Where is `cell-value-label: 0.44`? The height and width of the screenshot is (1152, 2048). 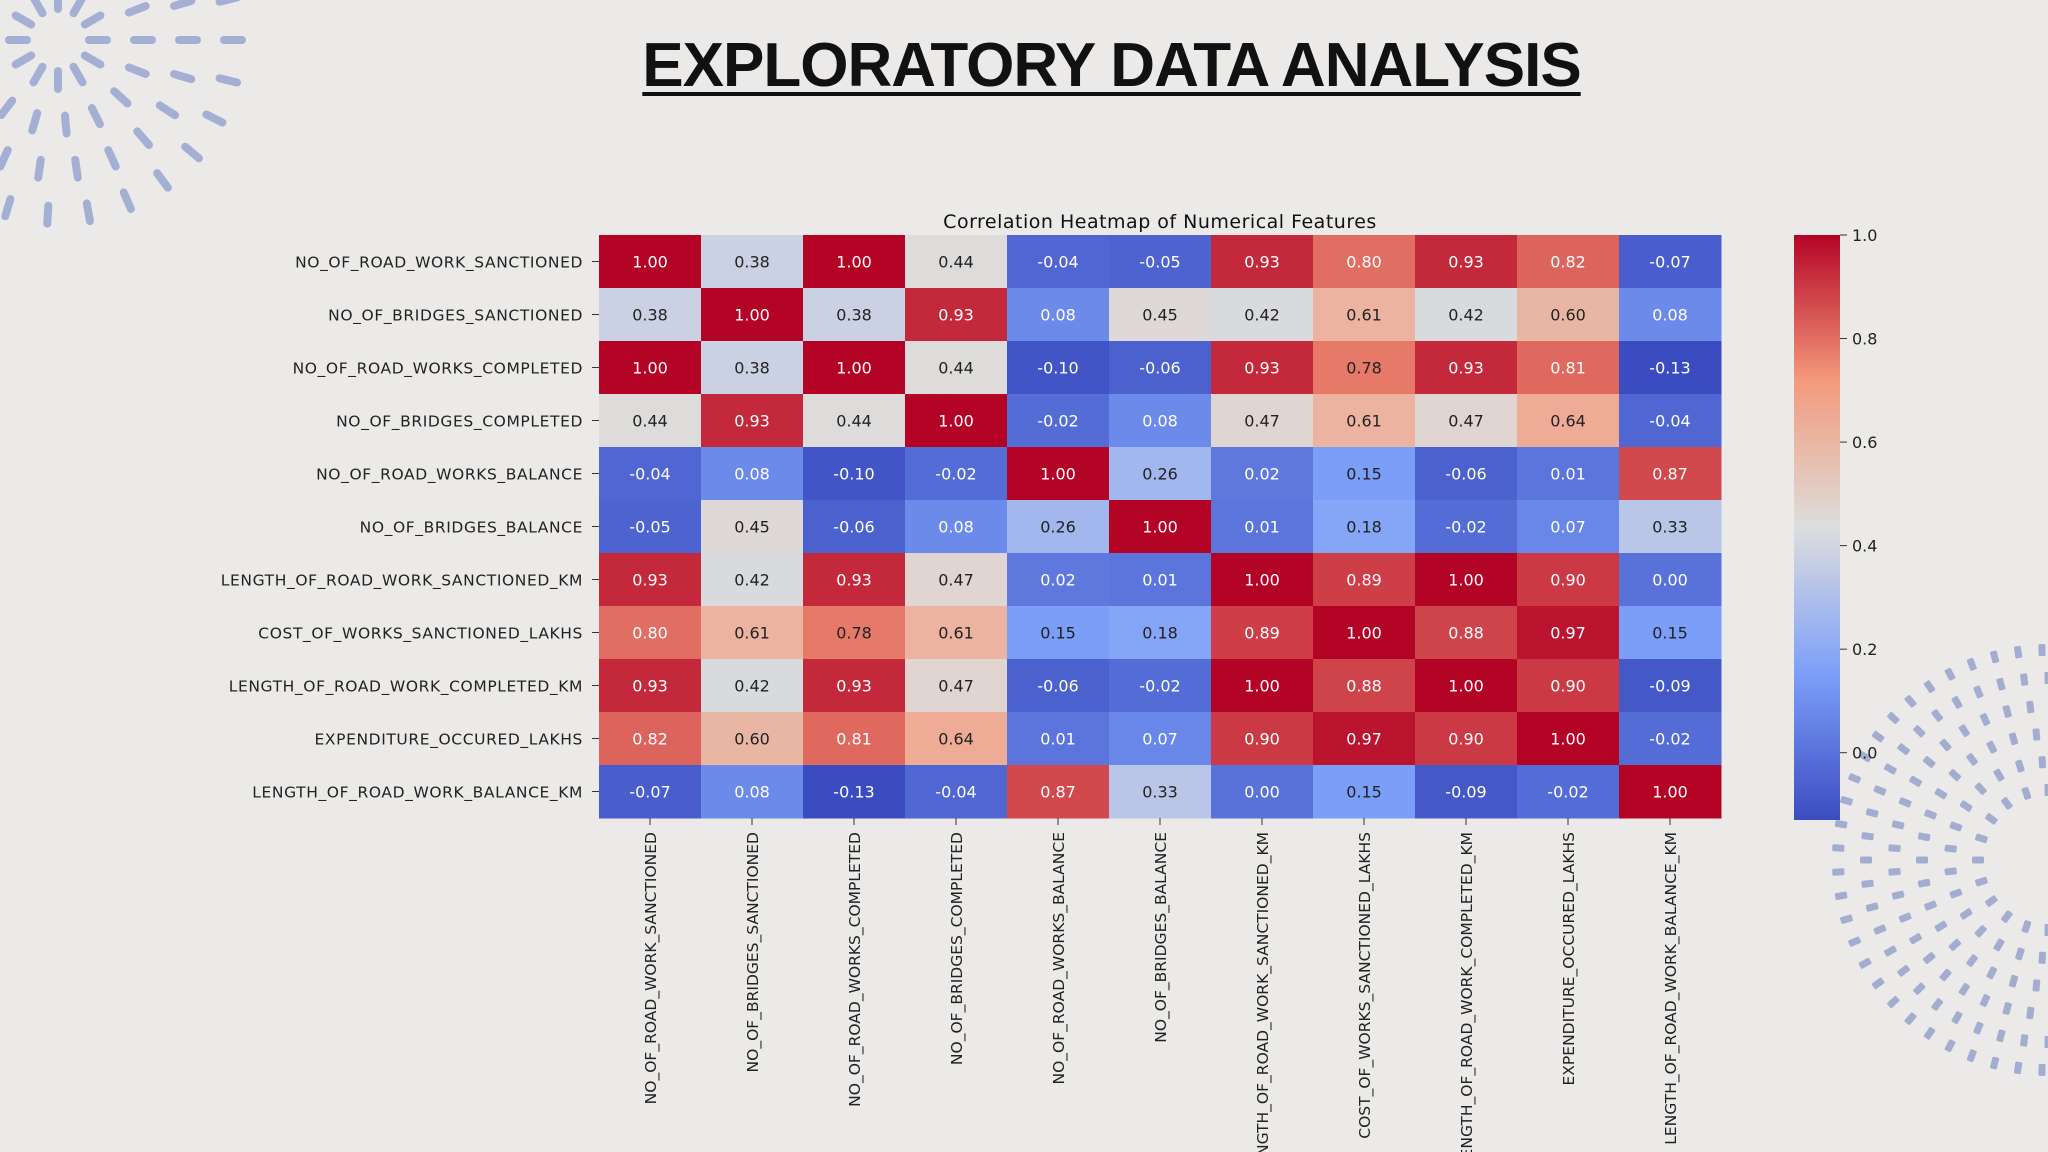 cell-value-label: 0.44 is located at coordinates (956, 262).